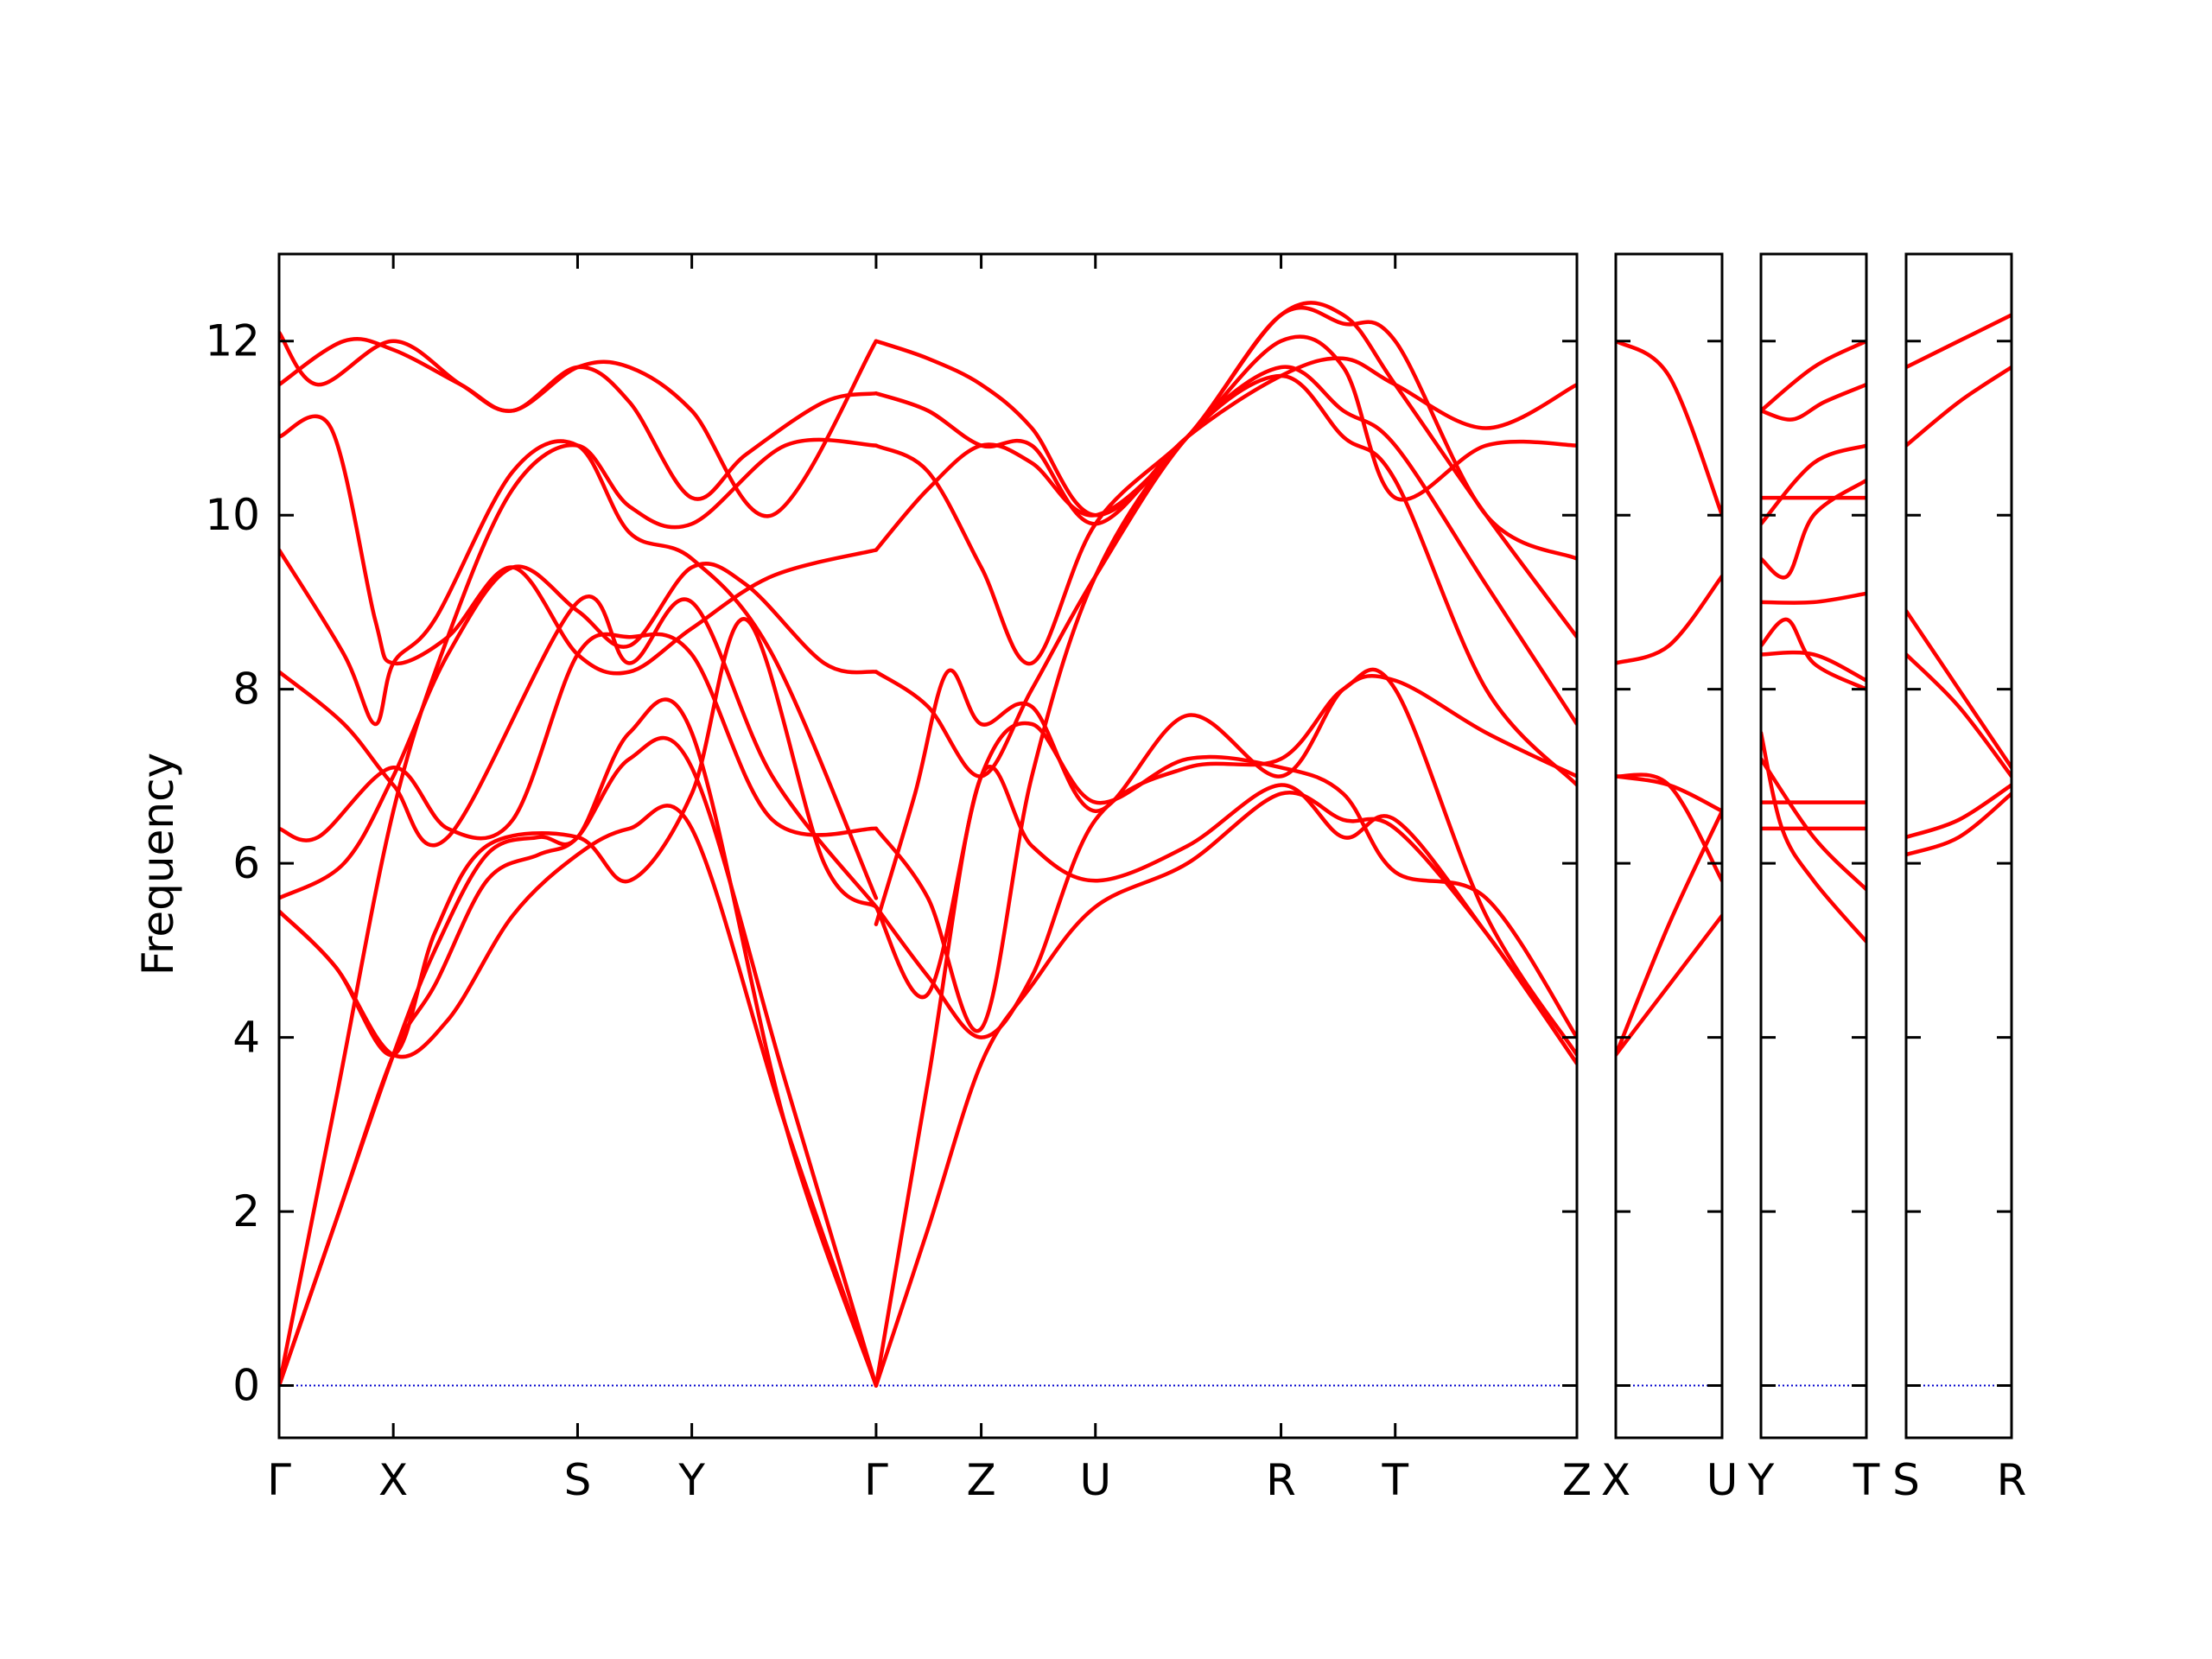 This screenshot has width=2212, height=1659. I want to click on y-tick-label: 8, so click(246, 689).